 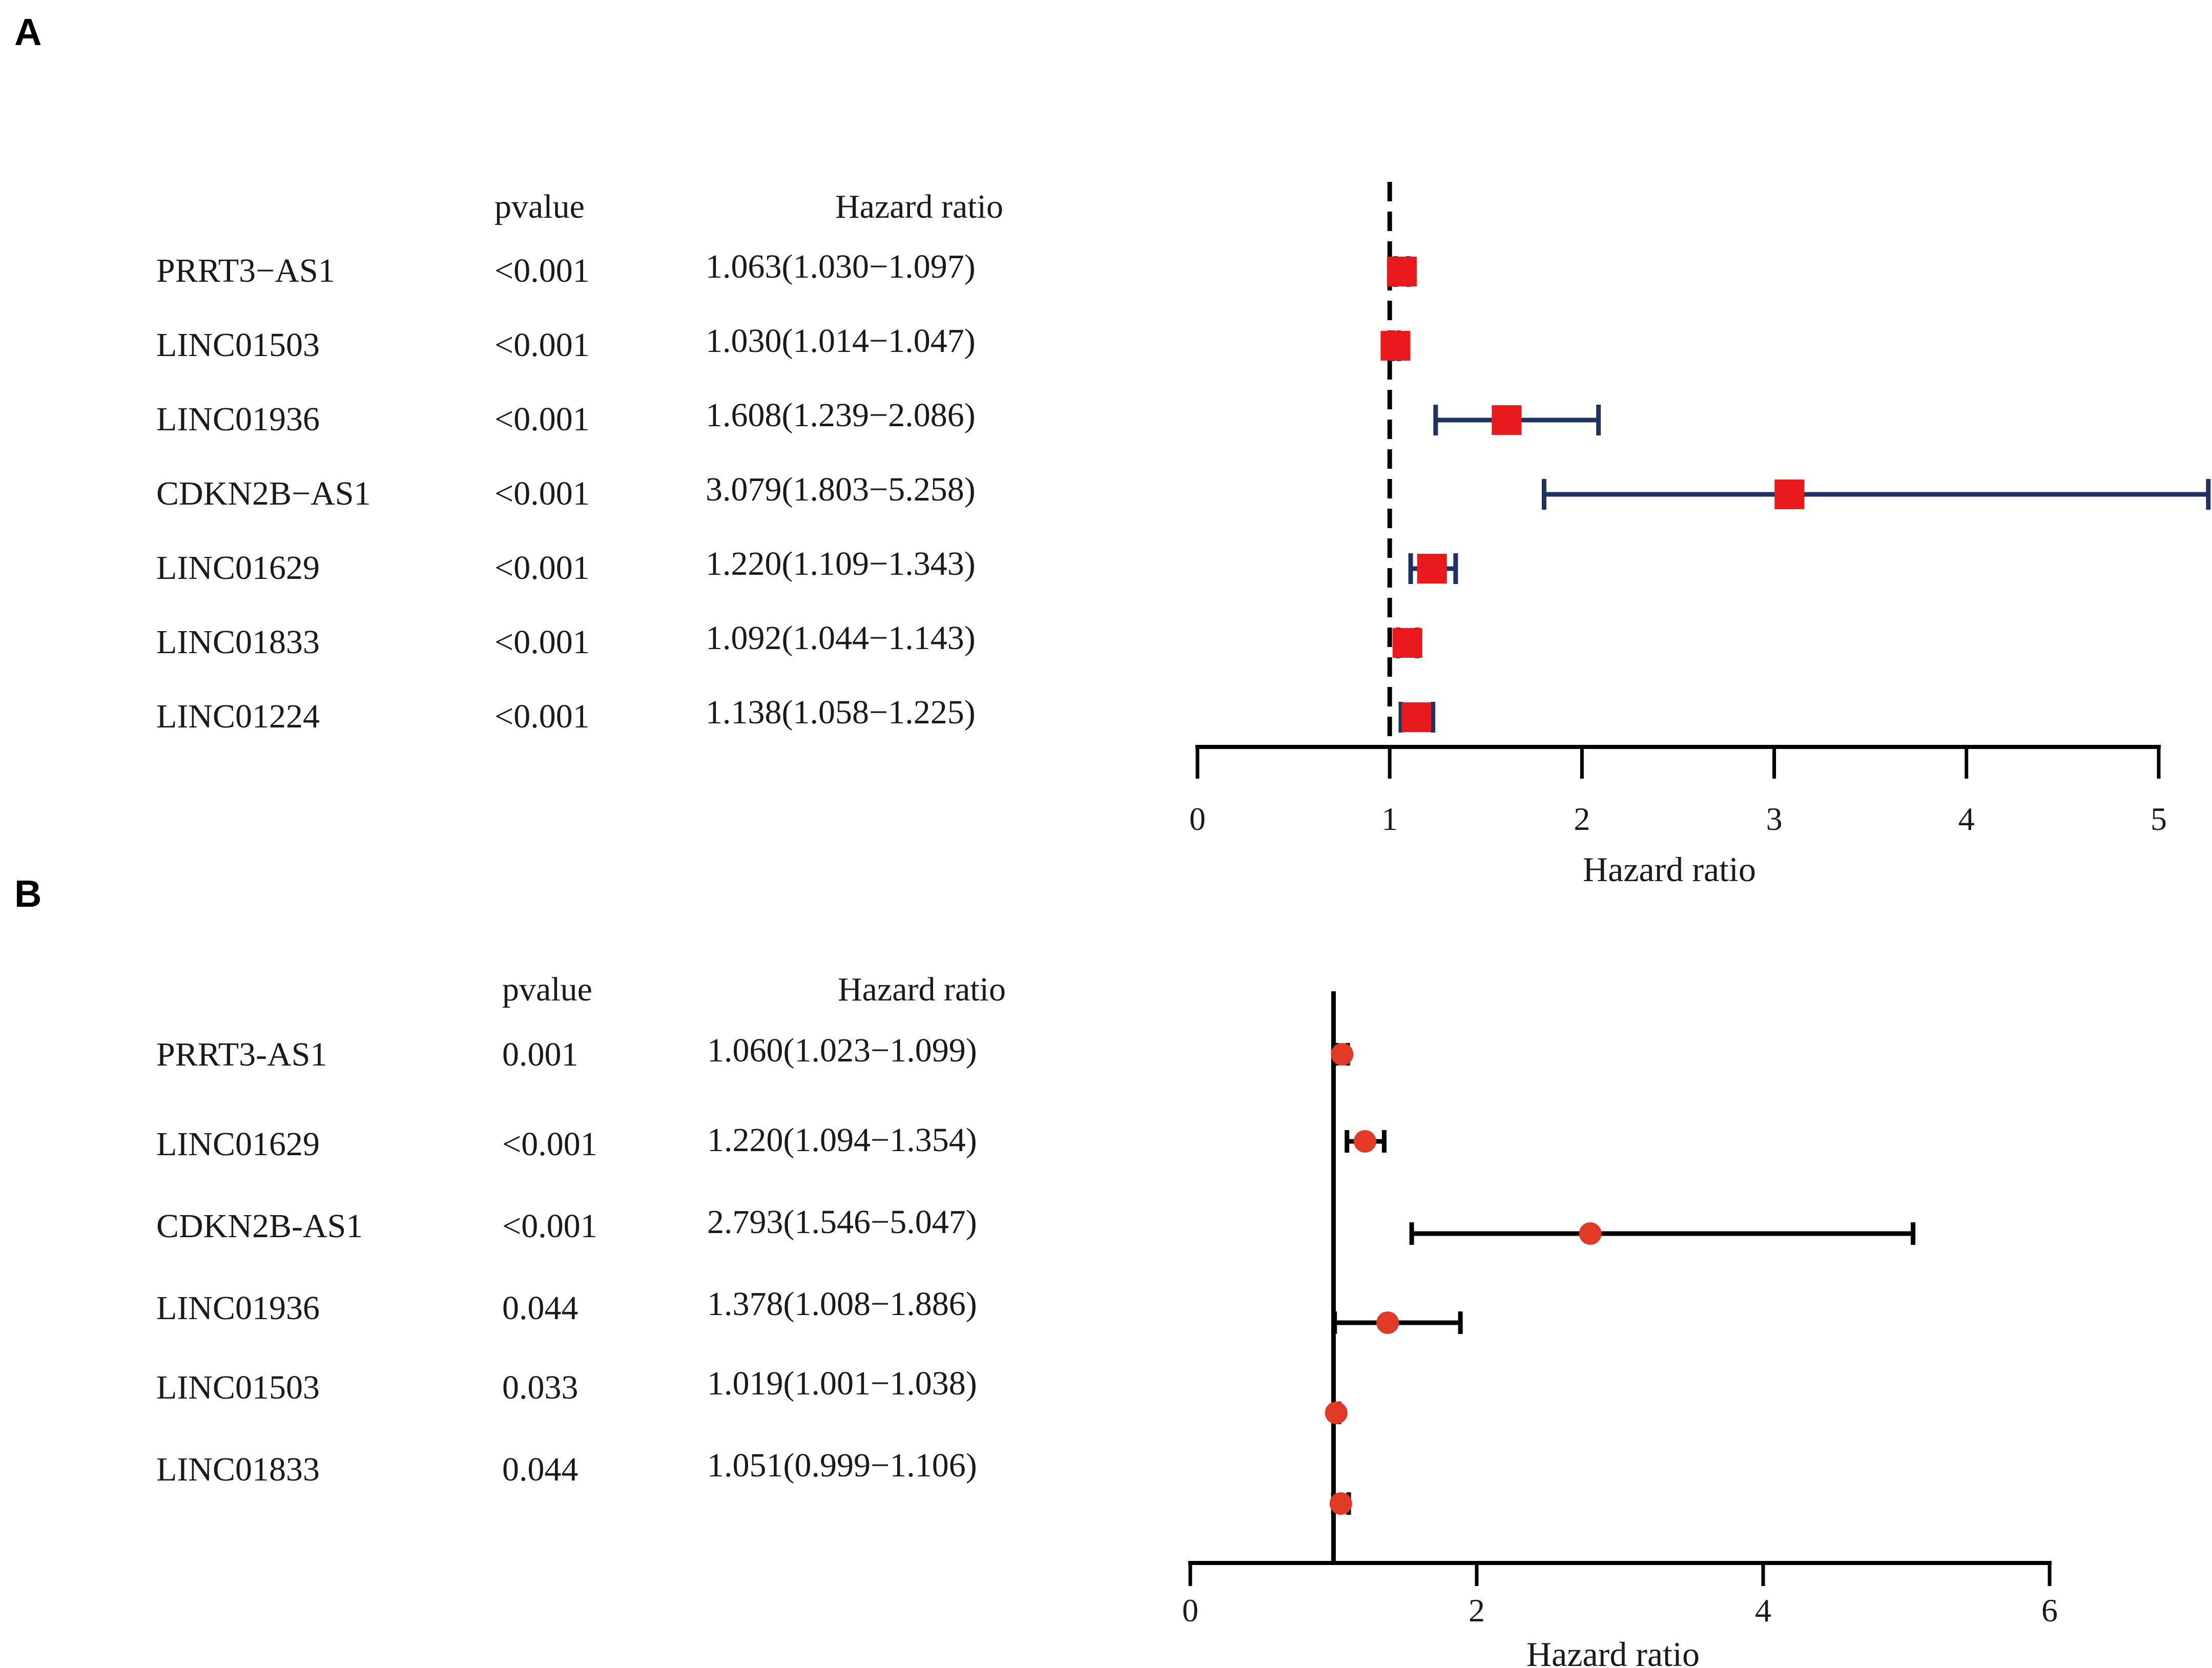 What do you see at coordinates (841, 563) in the screenshot?
I see `row-hazard-ratio: 1.220(1.109−1.343)` at bounding box center [841, 563].